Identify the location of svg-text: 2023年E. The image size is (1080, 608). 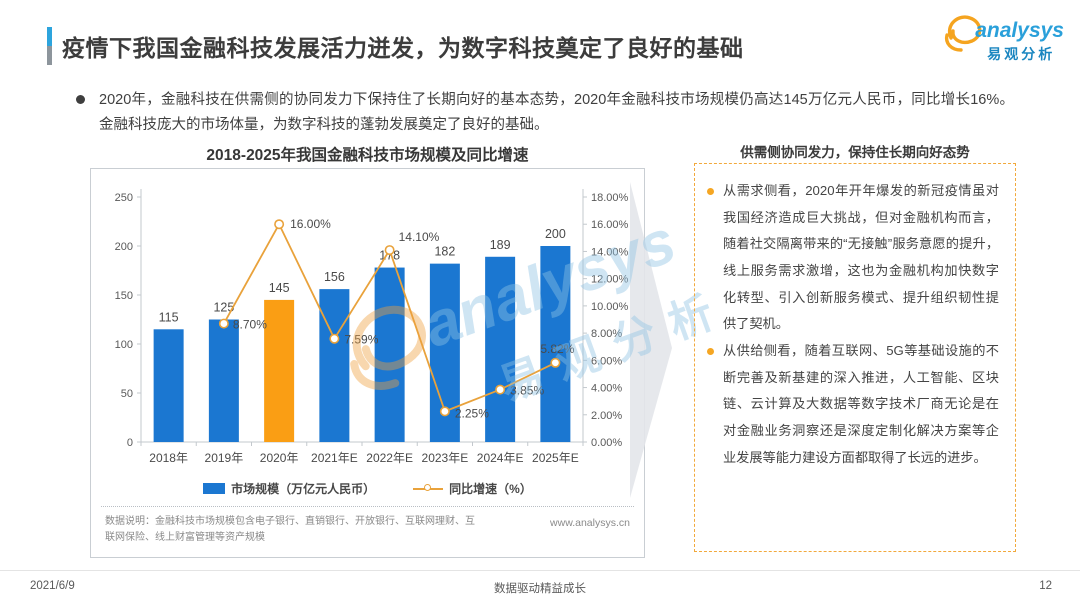
(445, 458).